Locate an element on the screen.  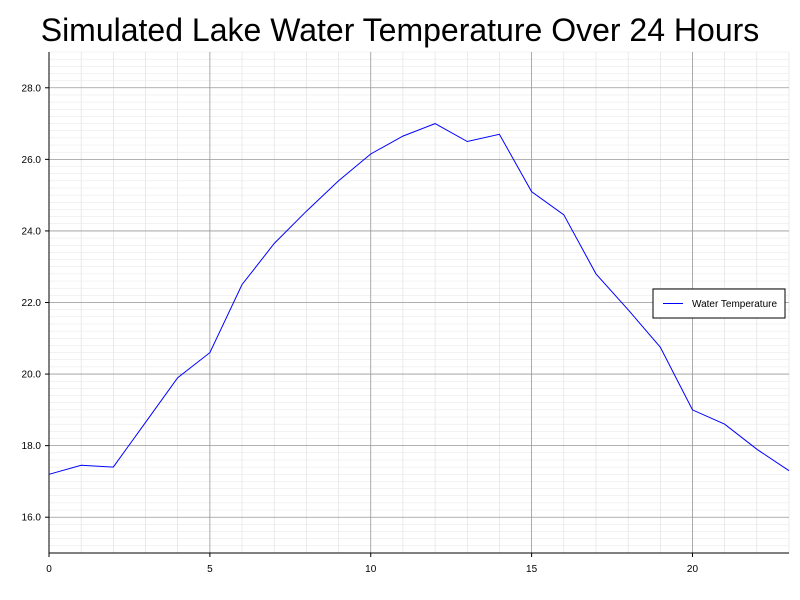
y-tick-label: 26.0 is located at coordinates (32, 160).